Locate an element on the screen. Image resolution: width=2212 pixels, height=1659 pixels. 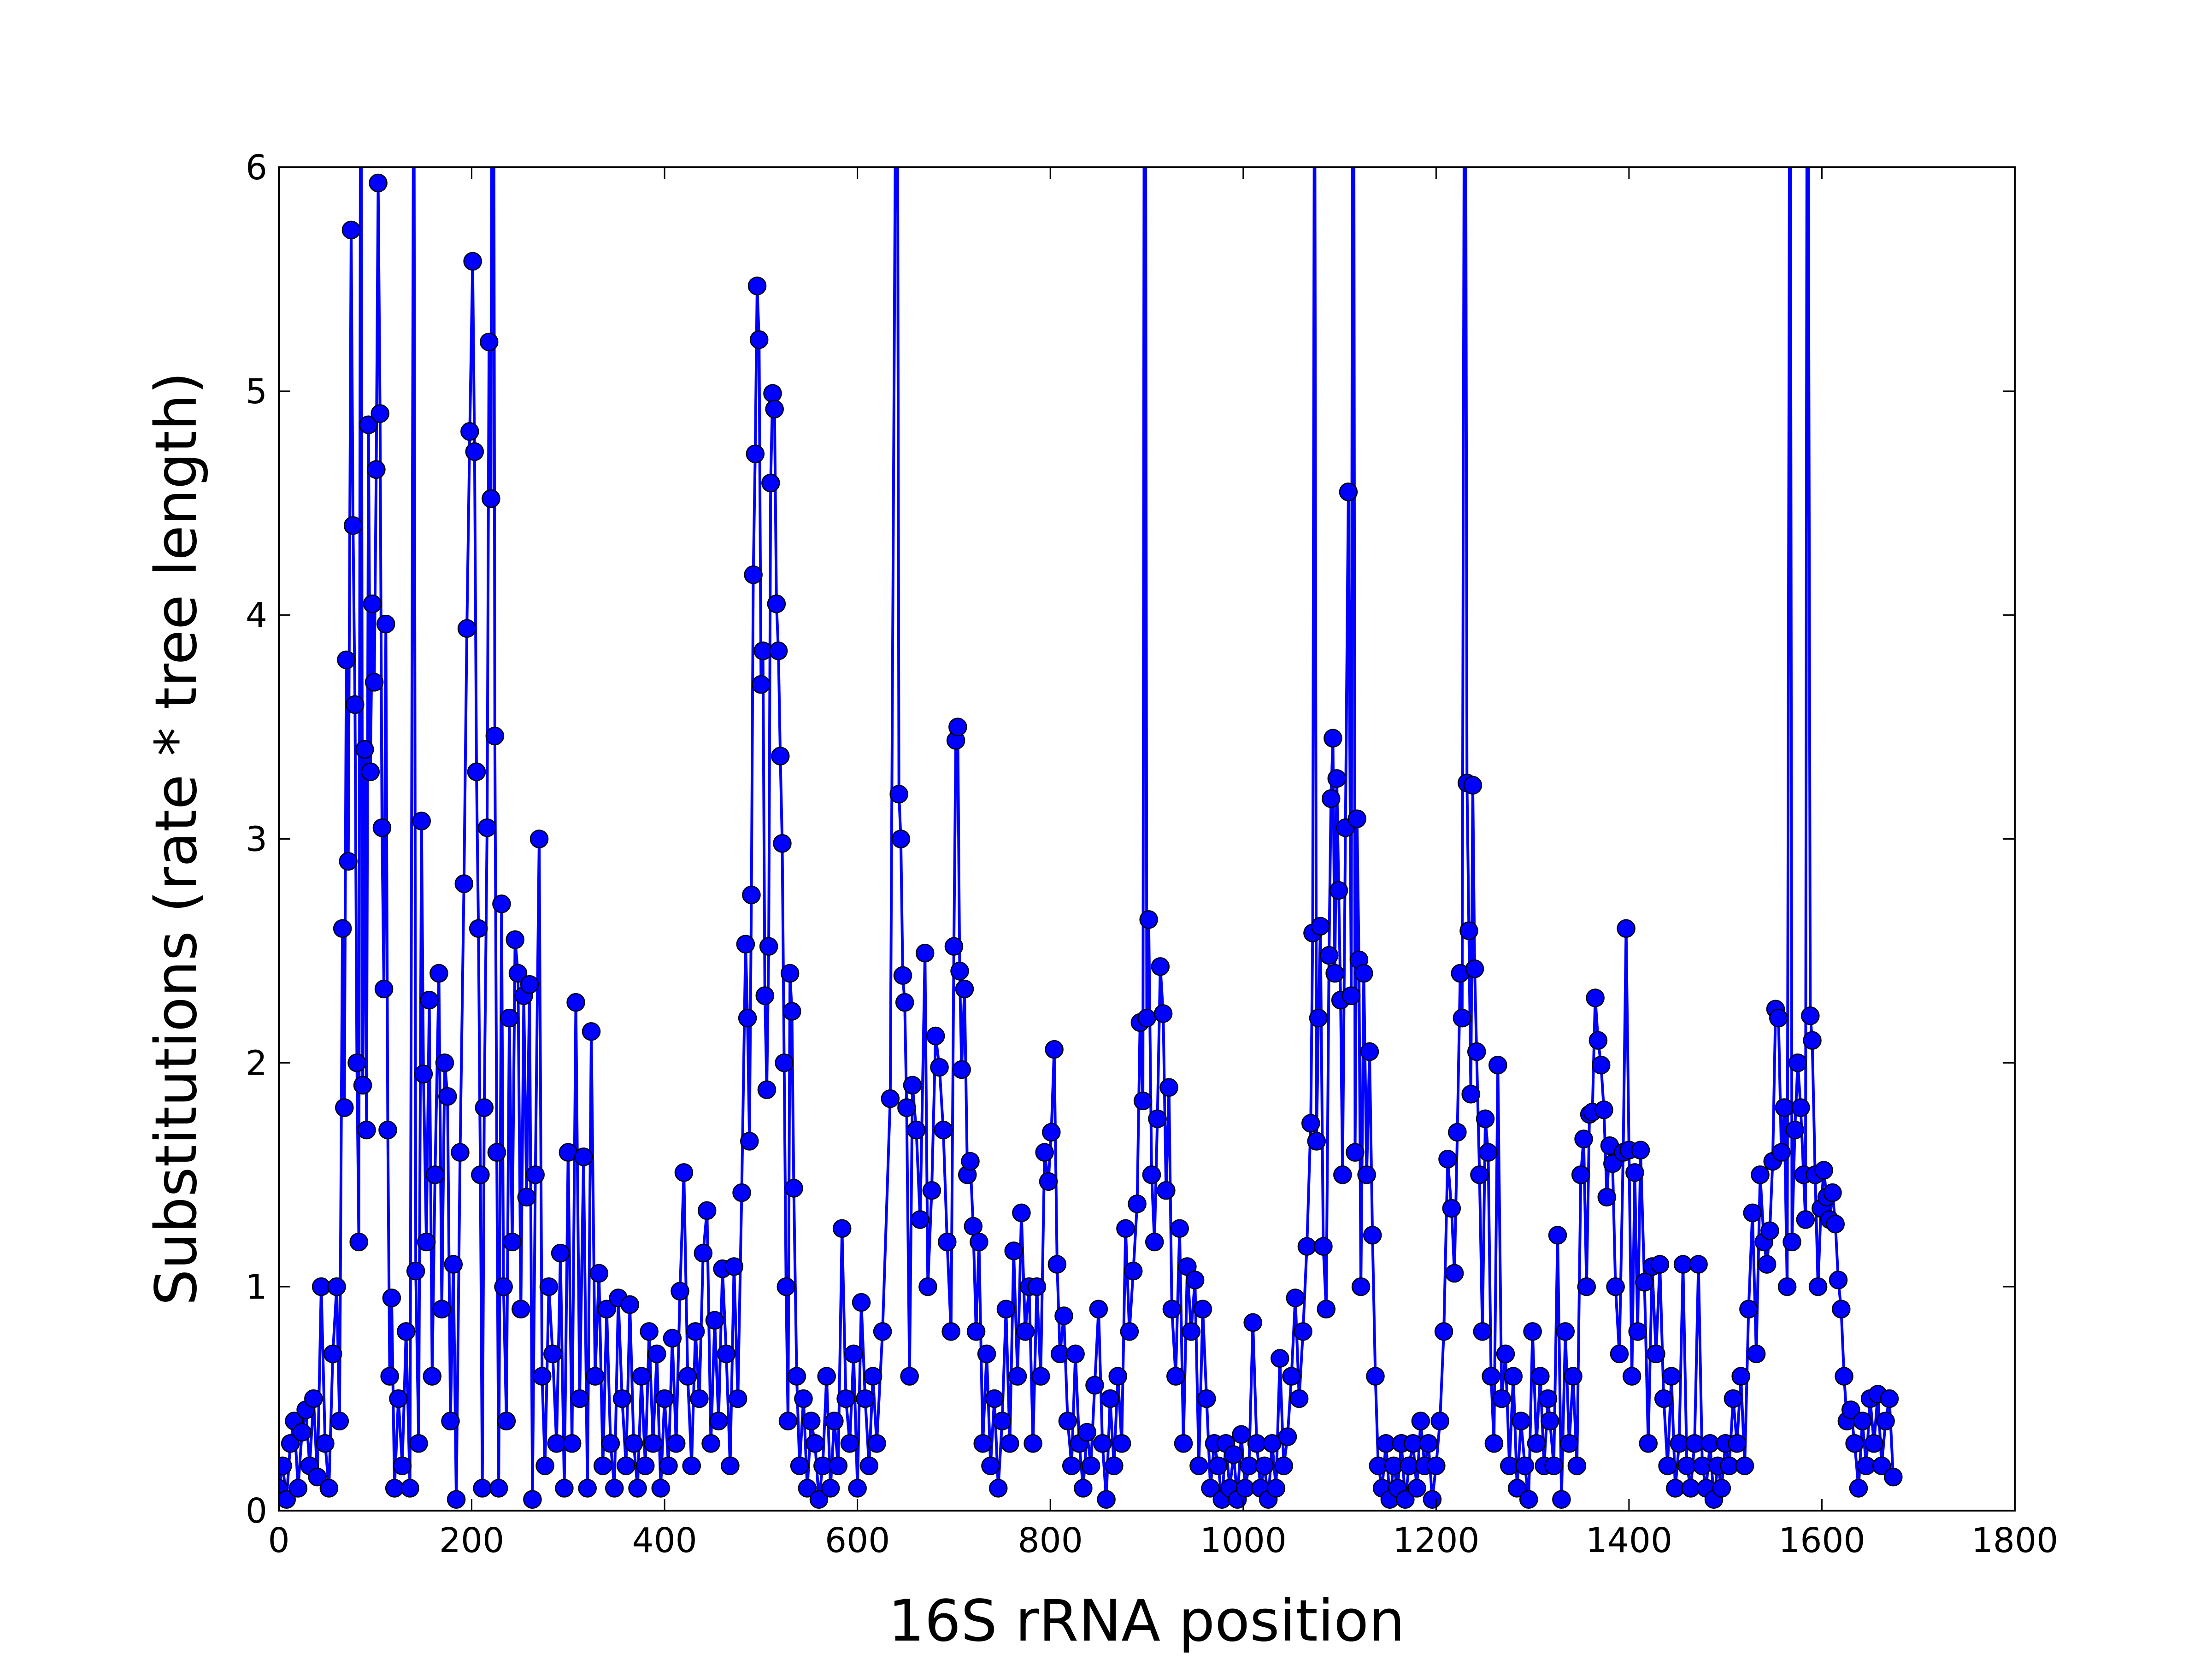
x-tick-label: 1000 is located at coordinates (1243, 1540).